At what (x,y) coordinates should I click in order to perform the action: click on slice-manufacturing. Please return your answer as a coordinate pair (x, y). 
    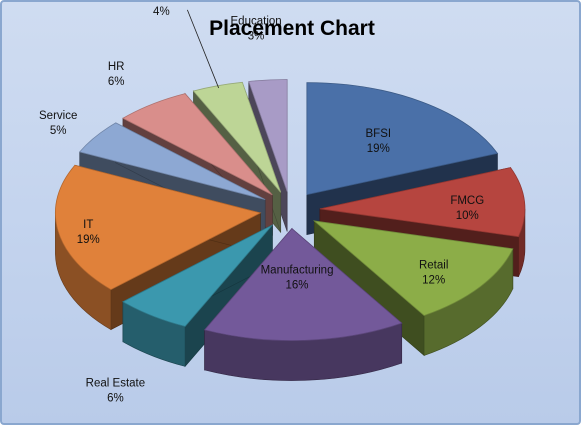
    Looking at the image, I should click on (303, 304).